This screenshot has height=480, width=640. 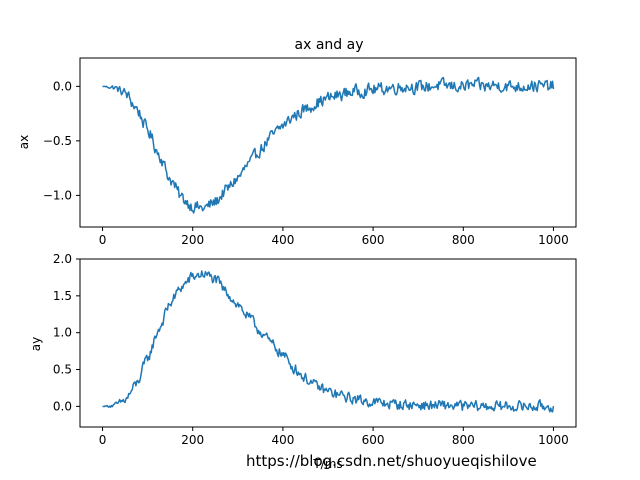 What do you see at coordinates (62, 333) in the screenshot?
I see `y-tick-label: 1.0` at bounding box center [62, 333].